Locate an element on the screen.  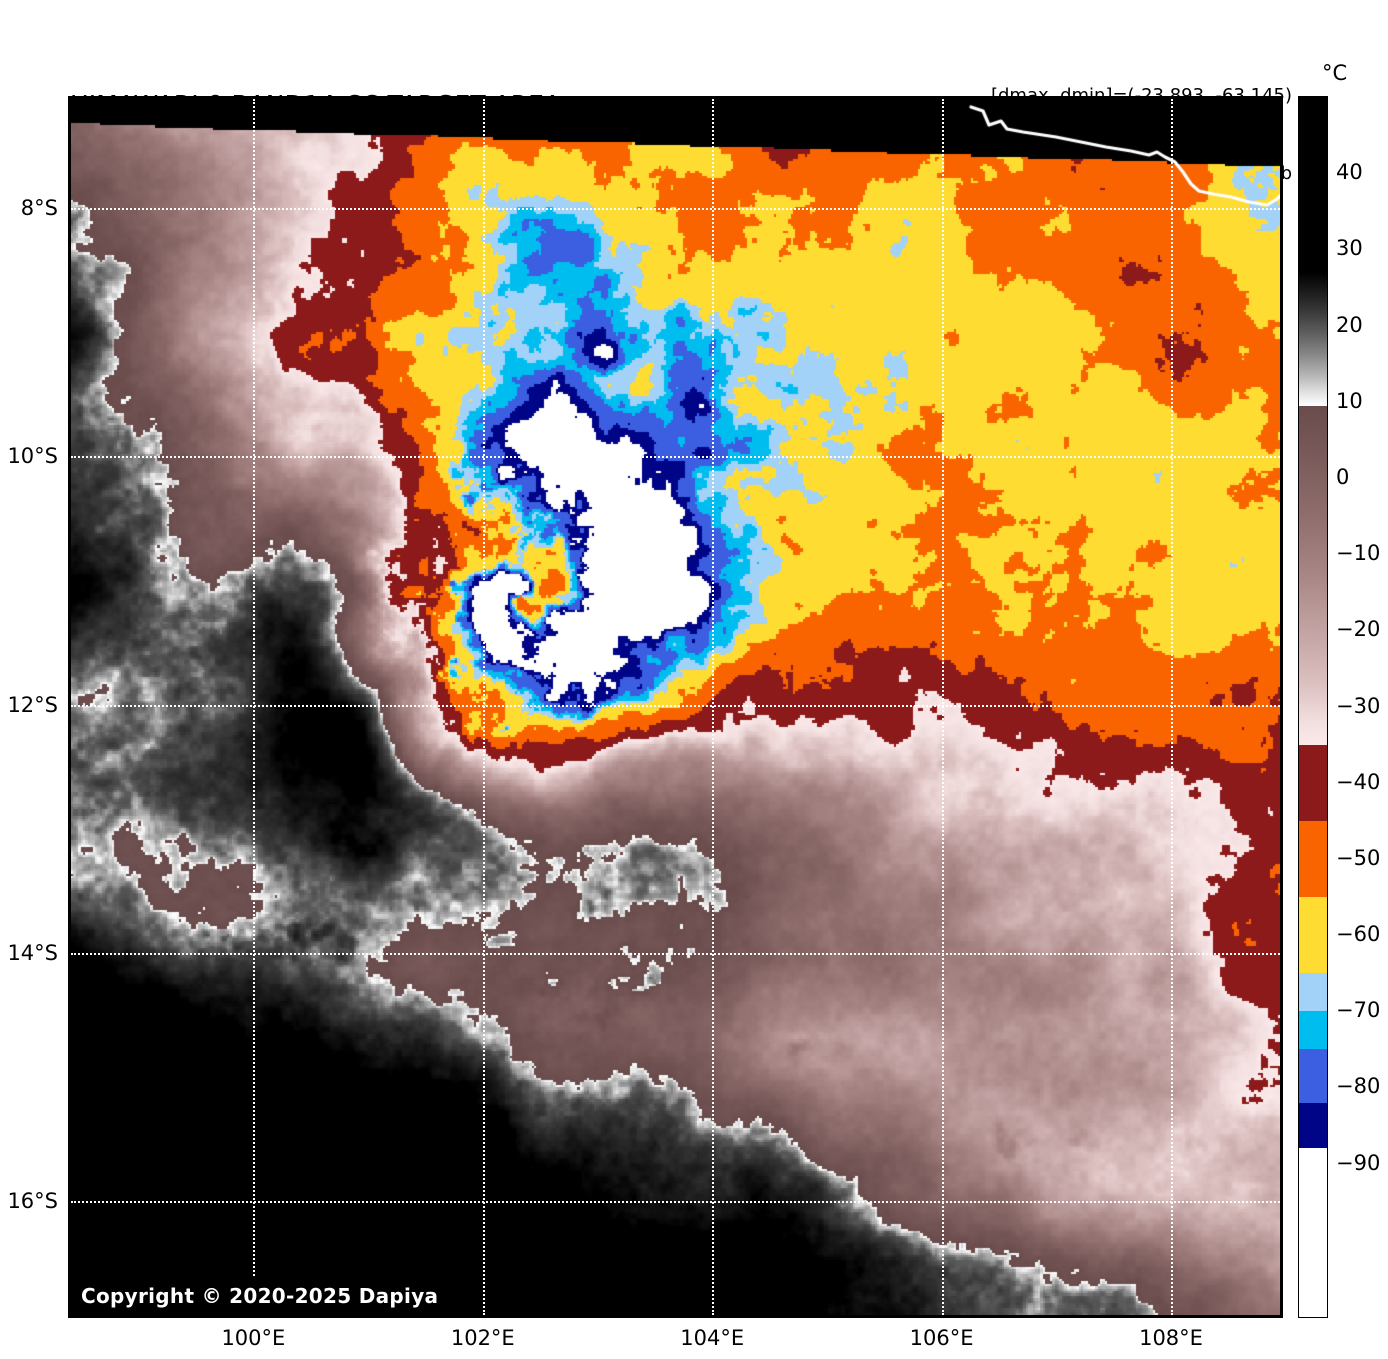
lon-tick-label: 100°E is located at coordinates (253, 1338).